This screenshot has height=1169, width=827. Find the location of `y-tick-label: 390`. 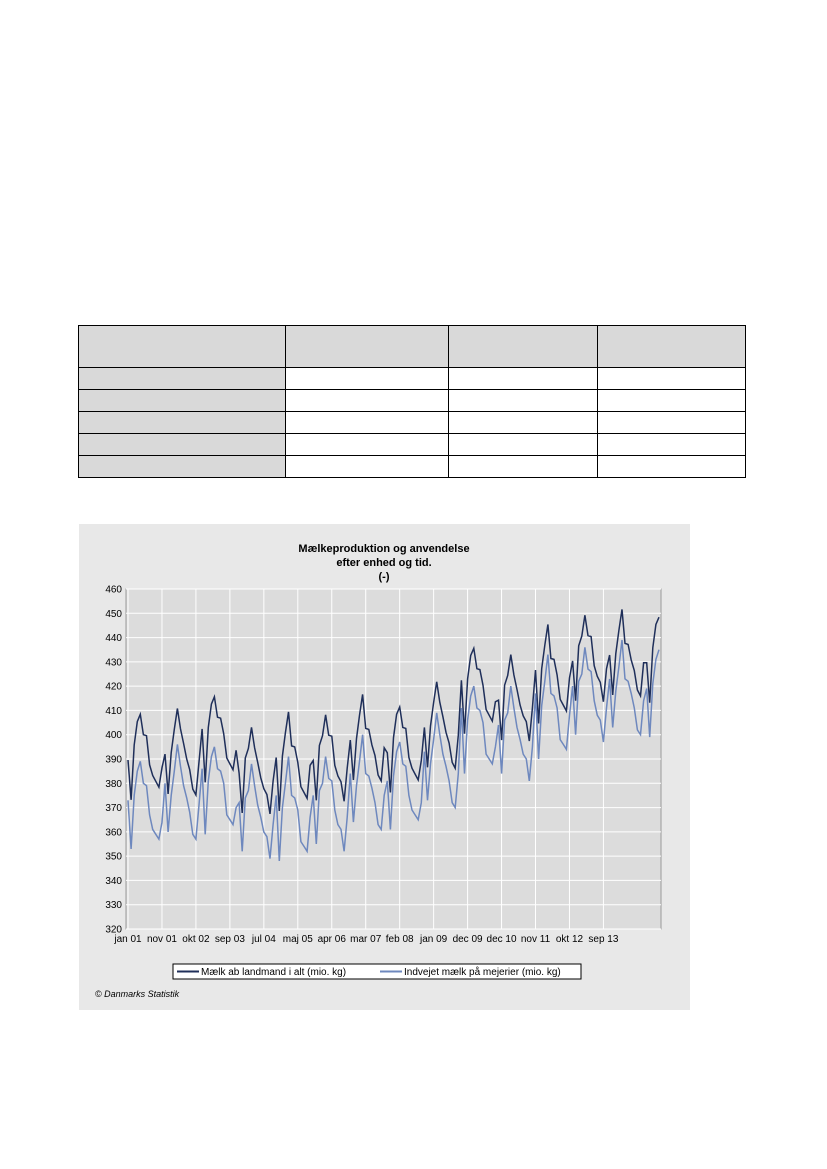

y-tick-label: 390 is located at coordinates (113, 760).